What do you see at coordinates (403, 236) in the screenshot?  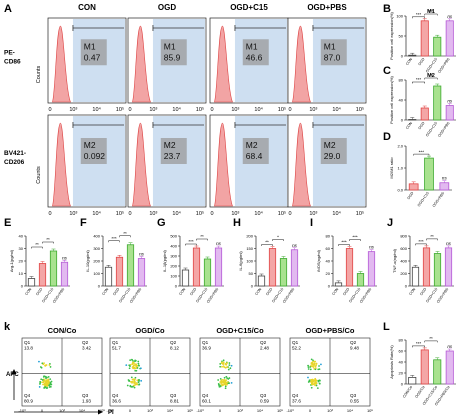 I see `y-tick-label: 800` at bounding box center [403, 236].